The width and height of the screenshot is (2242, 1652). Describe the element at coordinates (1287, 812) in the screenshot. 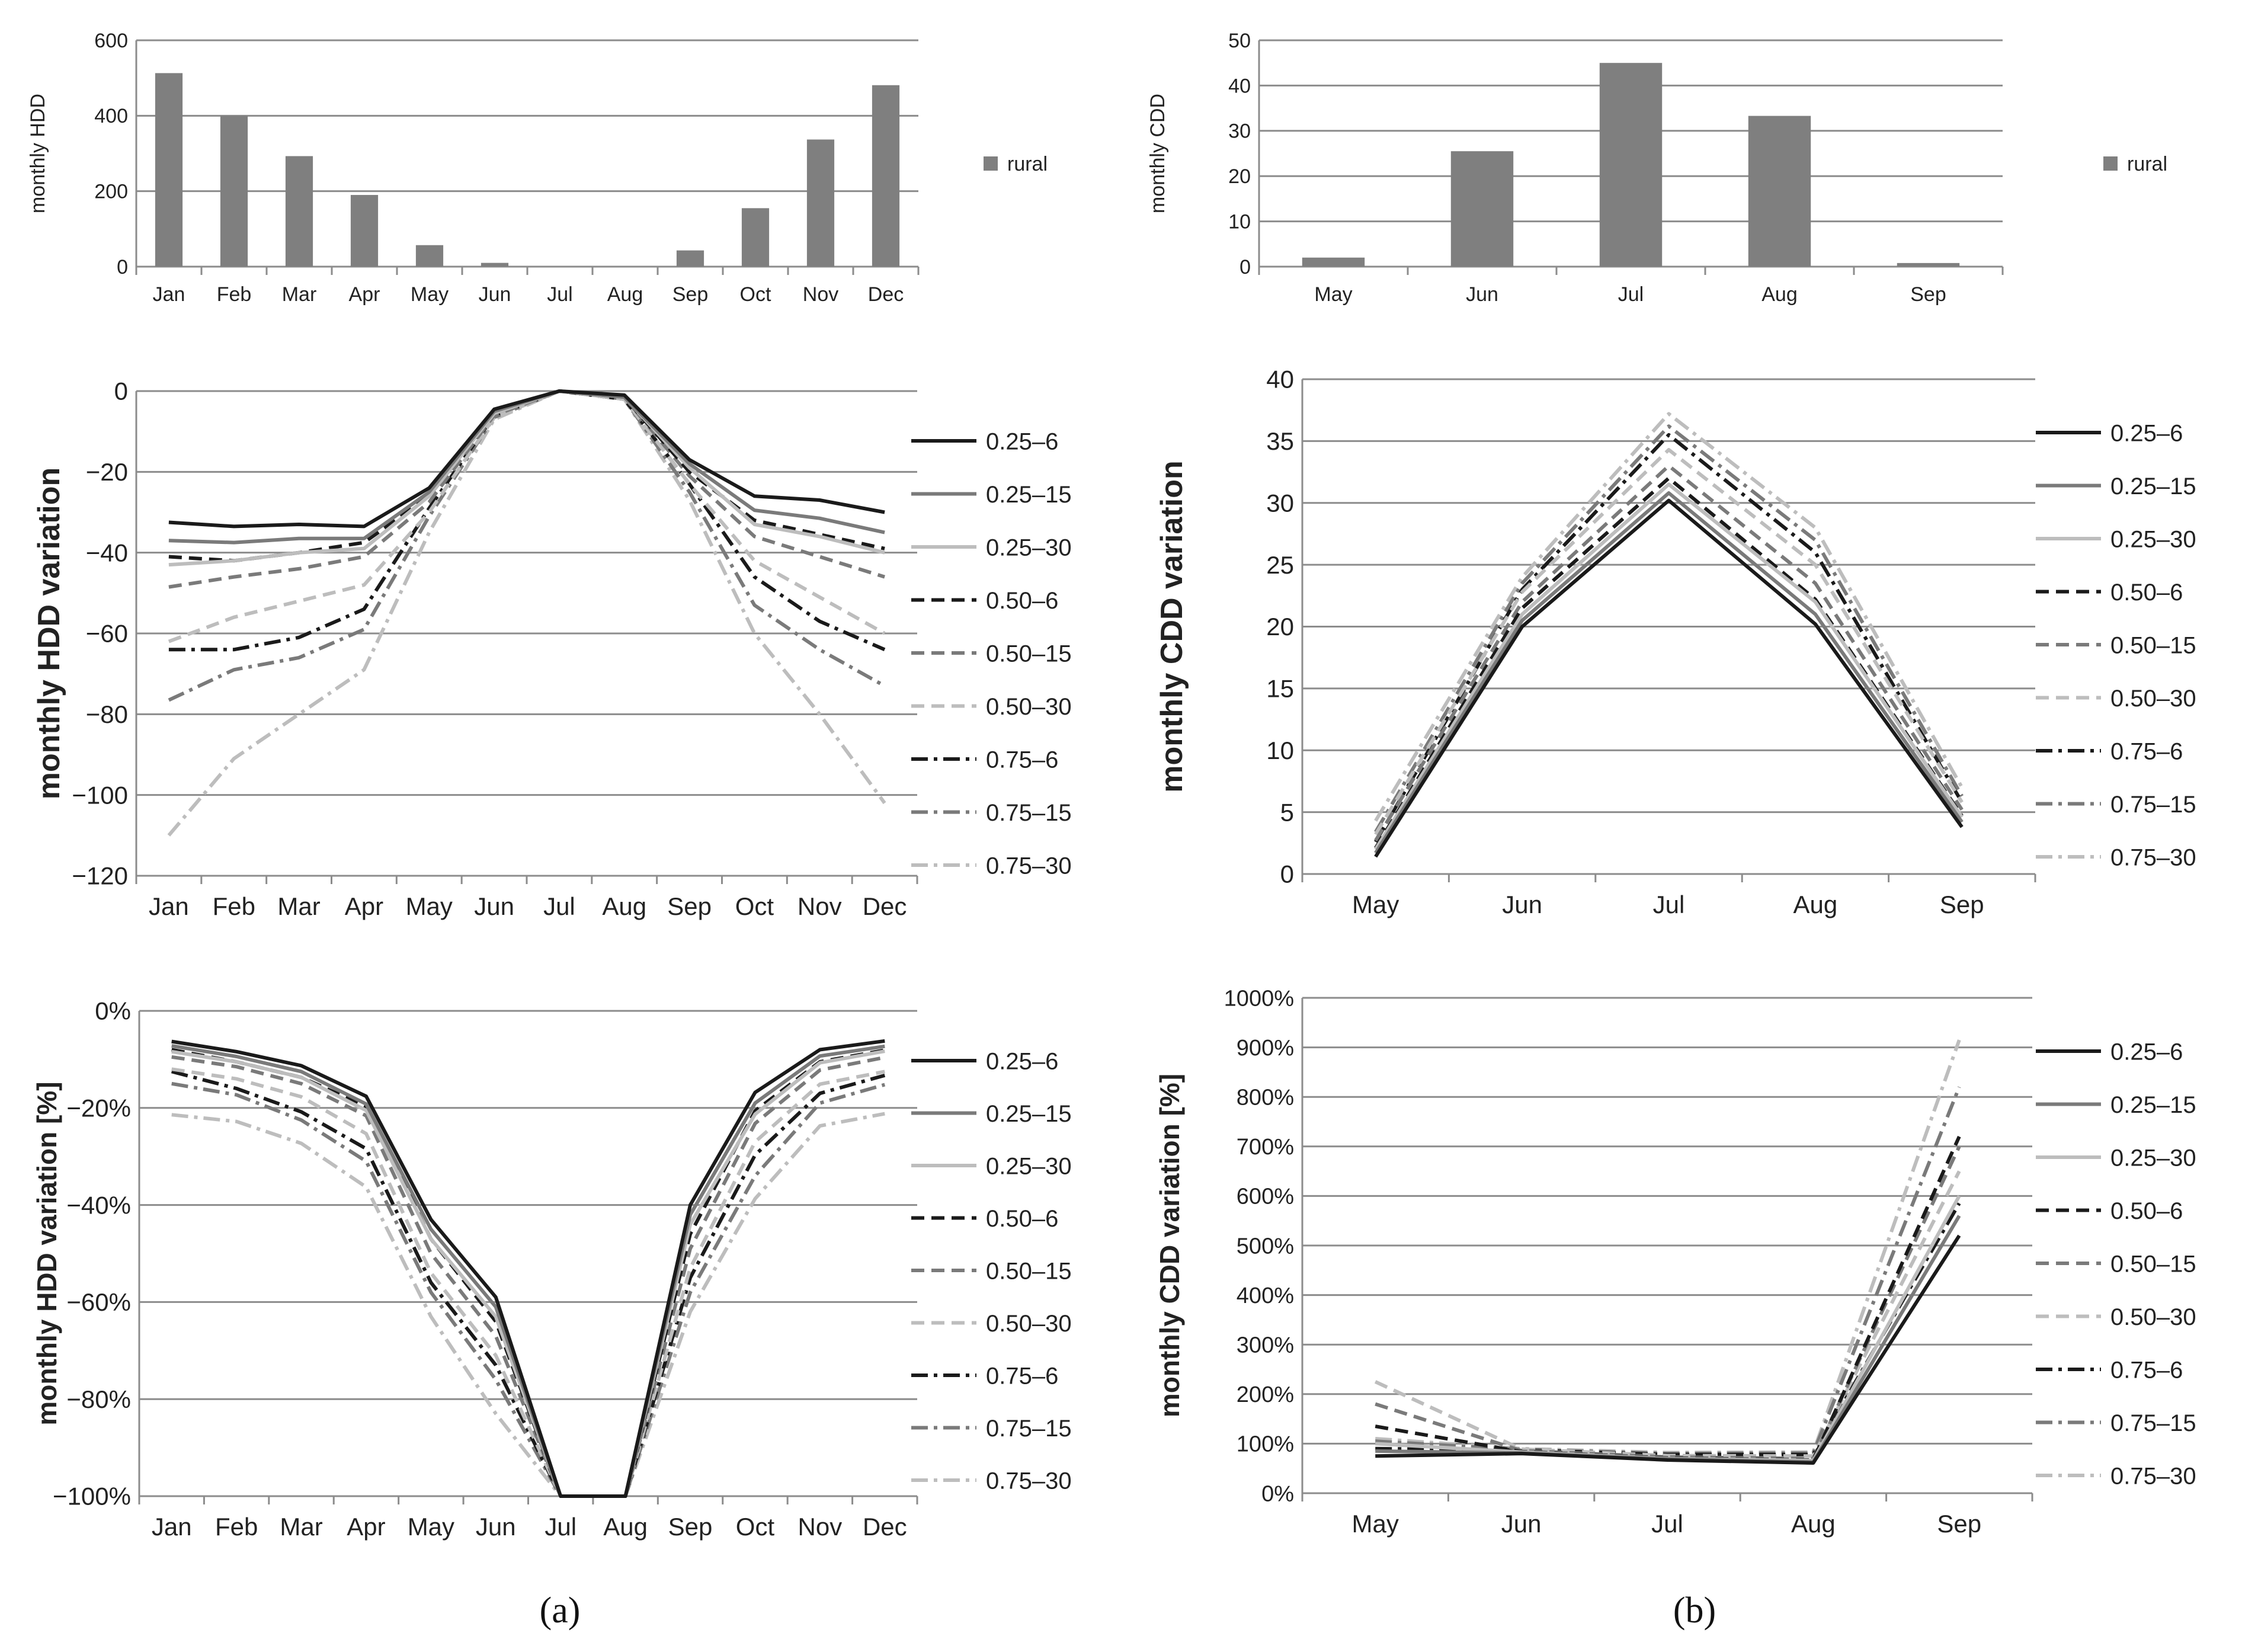

I see `y-tick-label: 5` at that location.